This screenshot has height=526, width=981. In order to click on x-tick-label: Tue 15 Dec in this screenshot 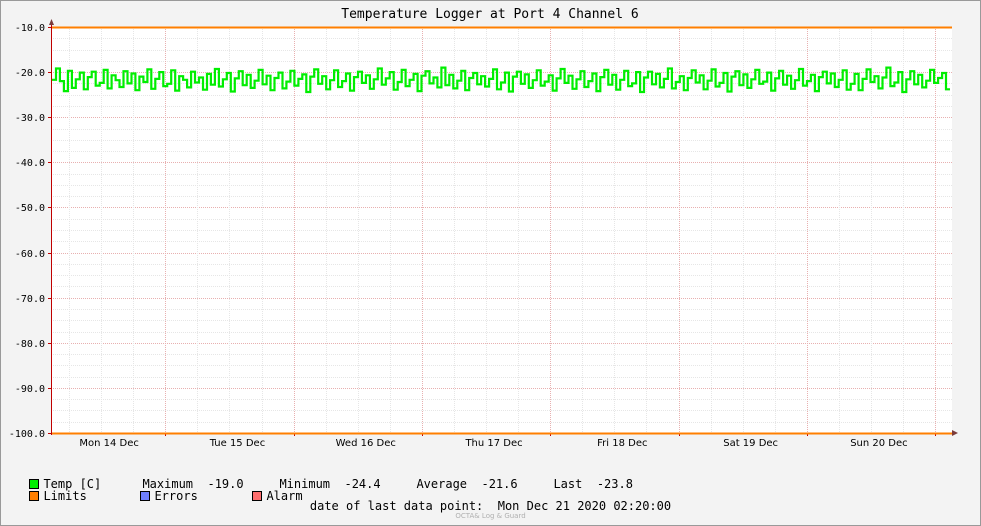, I will do `click(237, 443)`.